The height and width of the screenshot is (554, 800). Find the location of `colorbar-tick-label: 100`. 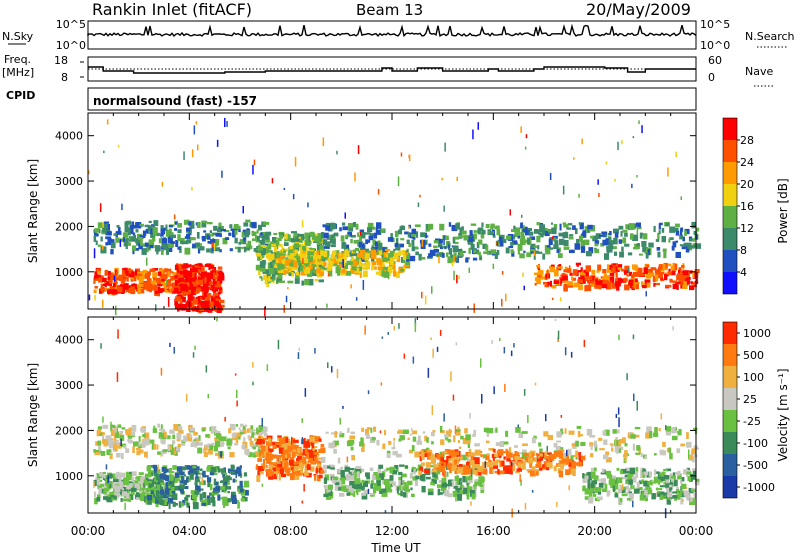

colorbar-tick-label: 100 is located at coordinates (753, 377).